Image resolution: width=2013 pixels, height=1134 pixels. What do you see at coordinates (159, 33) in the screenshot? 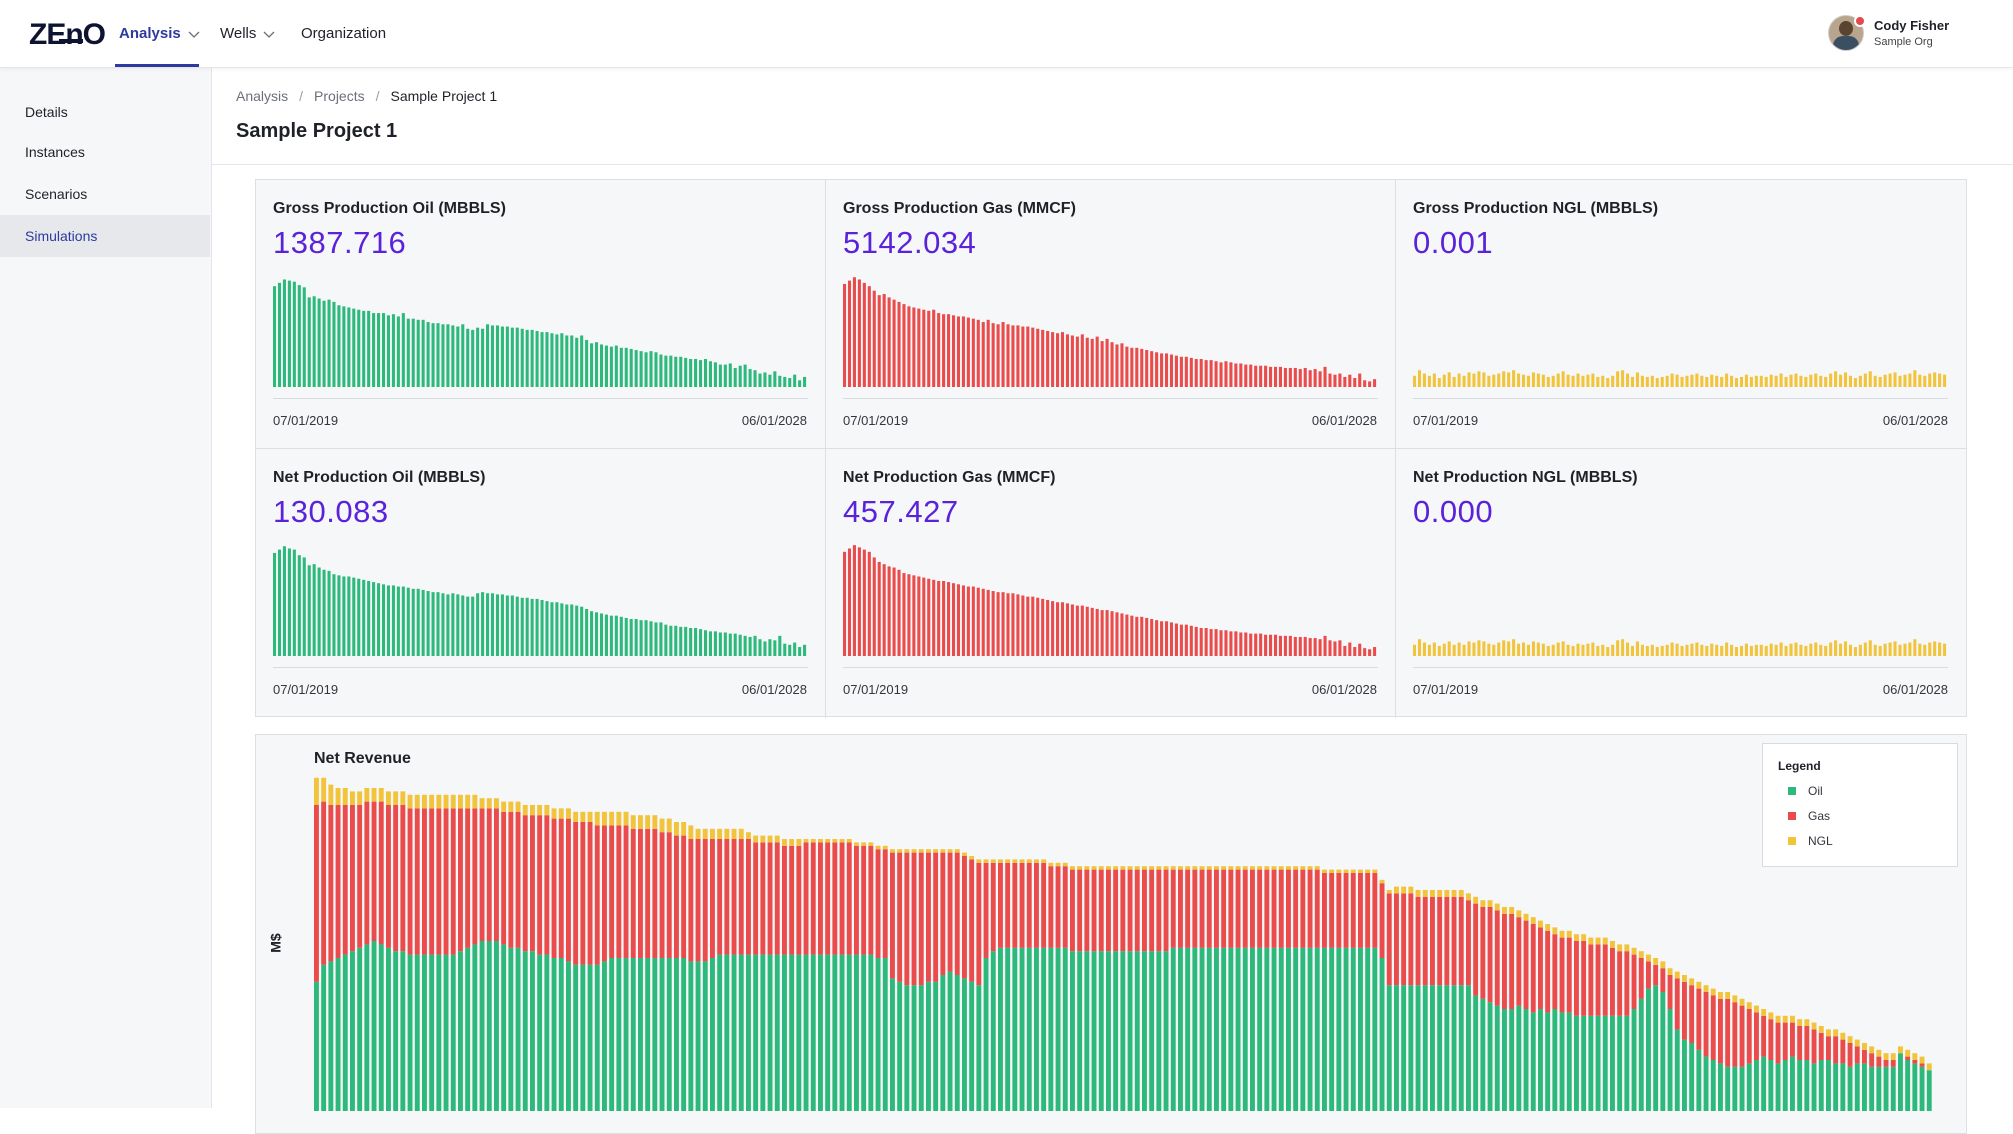
I see `nav-analysis: Analysis` at bounding box center [159, 33].